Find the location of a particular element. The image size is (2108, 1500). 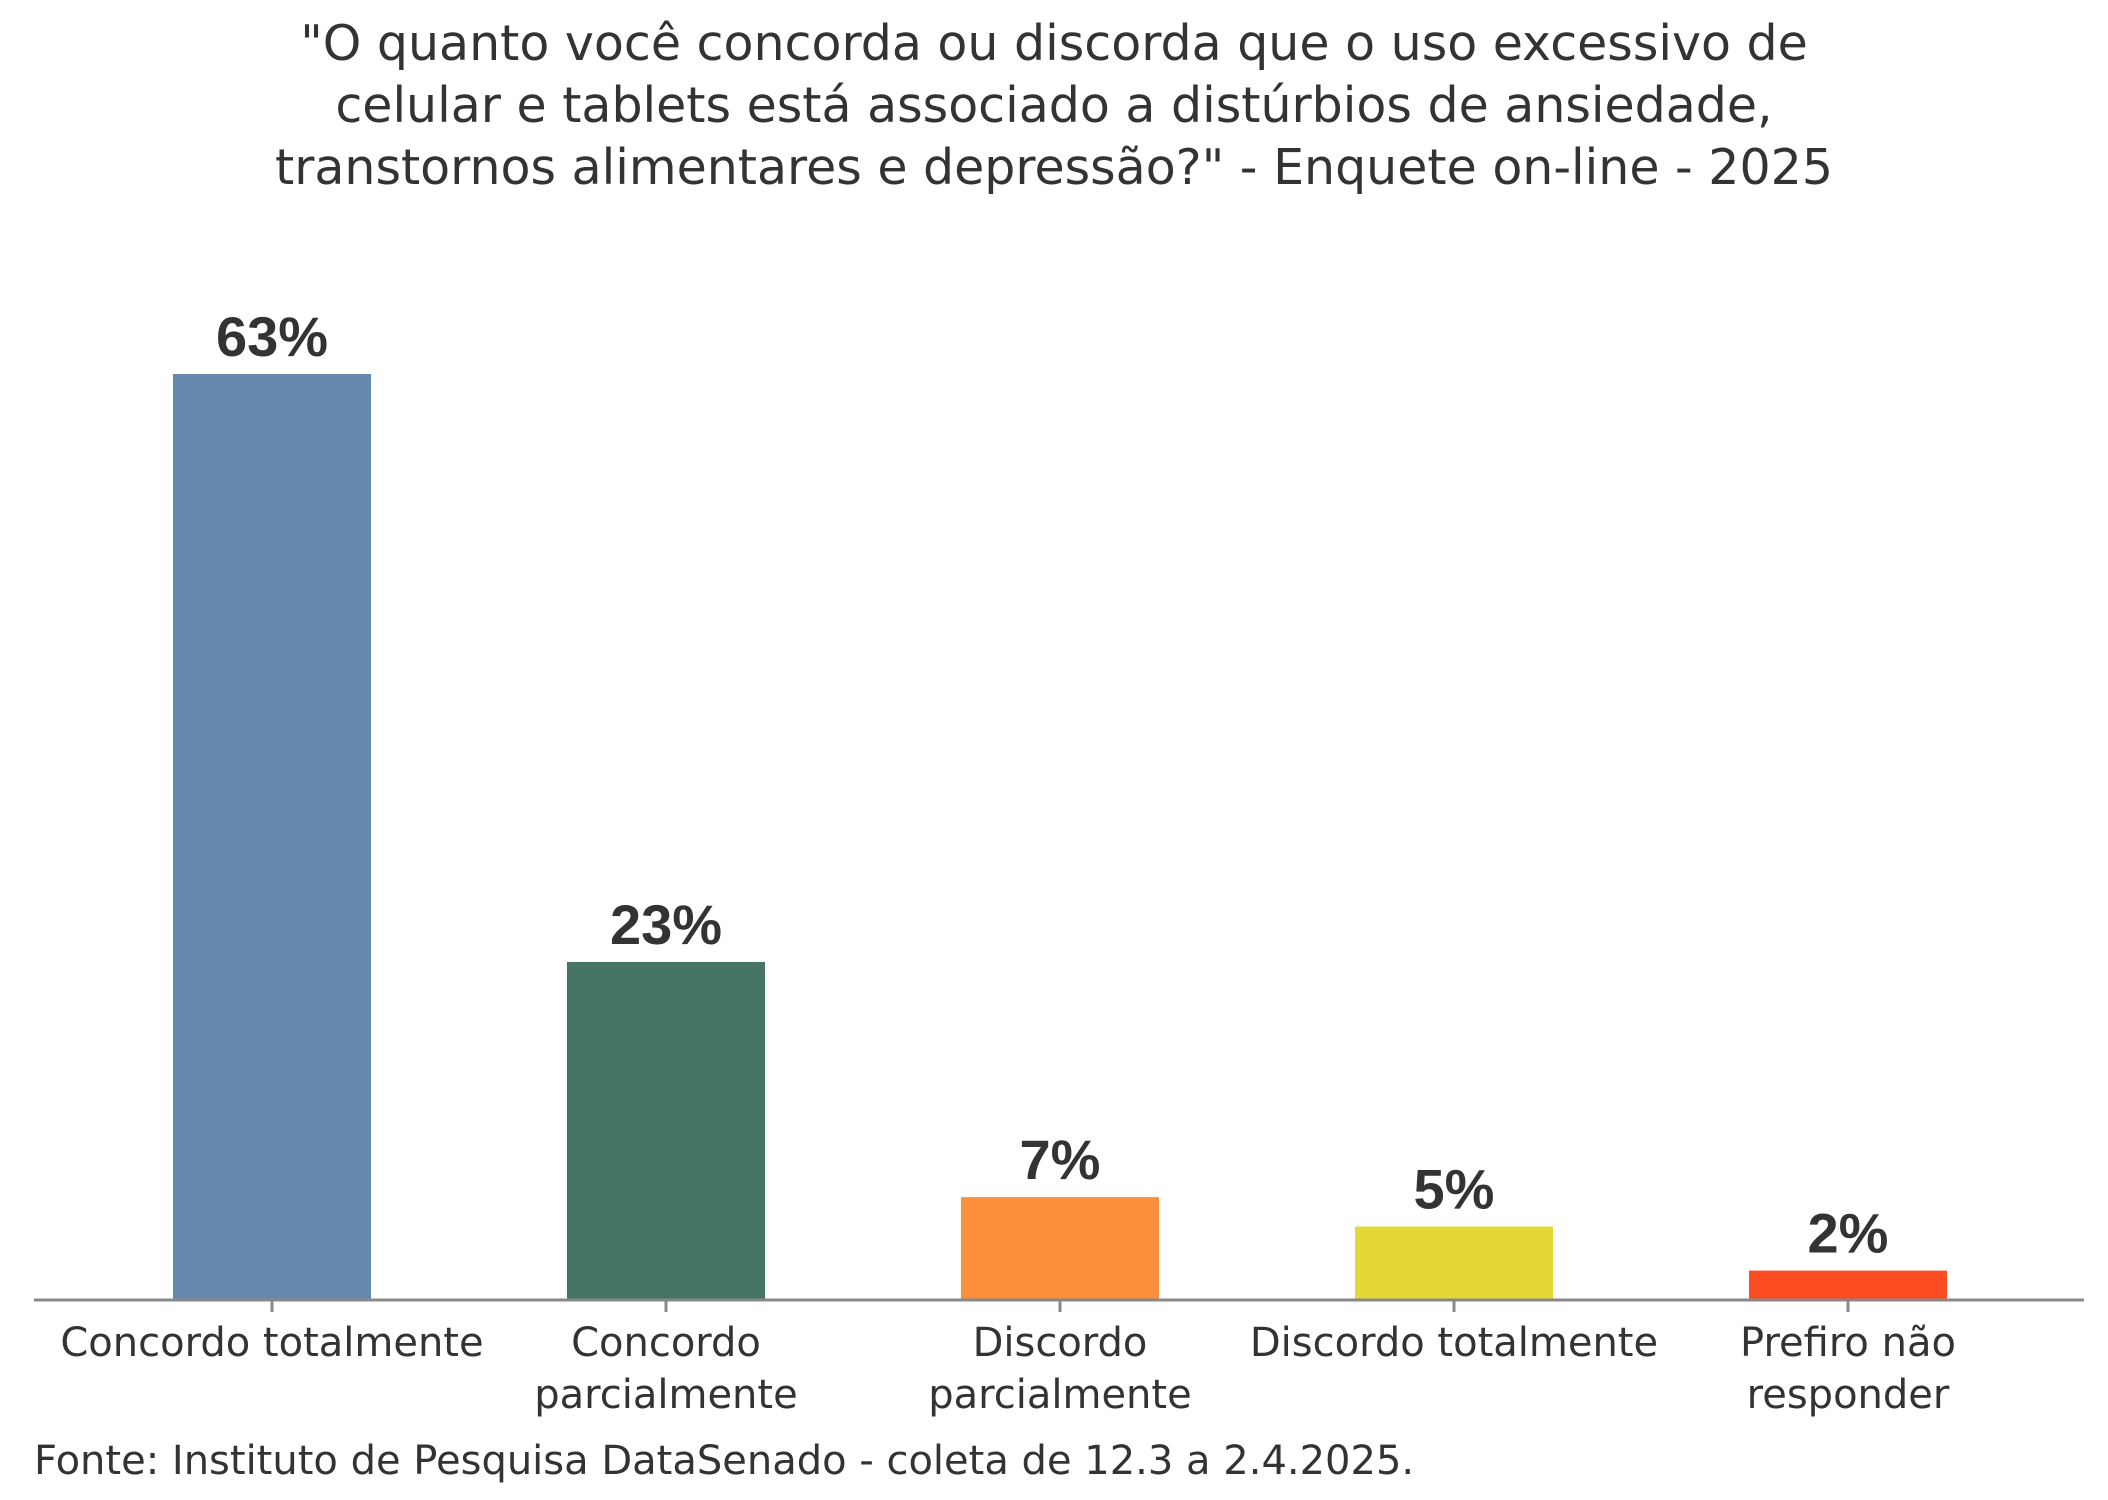

category-label-4-line-1: responder is located at coordinates (1848, 1395).